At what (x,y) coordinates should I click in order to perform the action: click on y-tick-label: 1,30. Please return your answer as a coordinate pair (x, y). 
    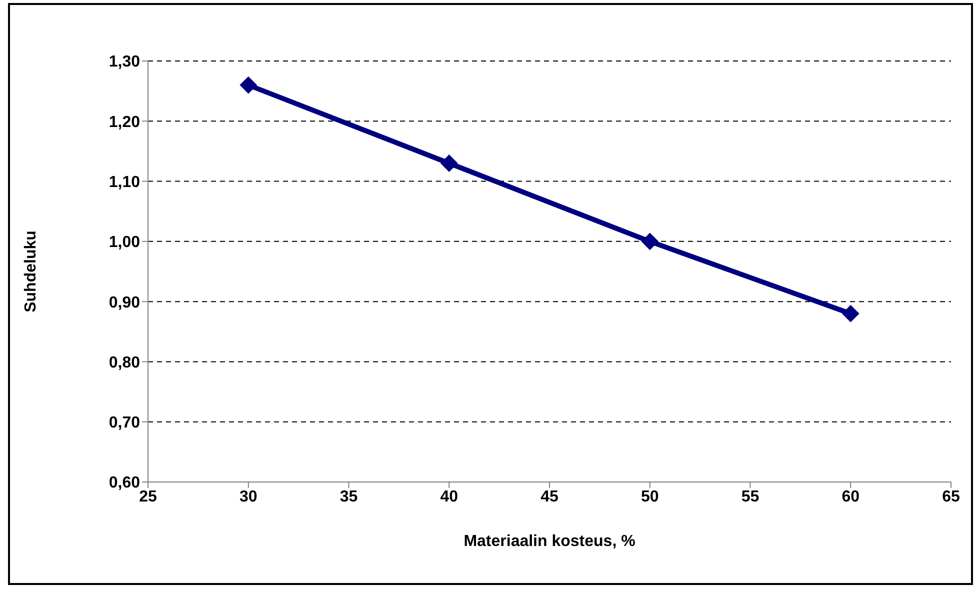
    Looking at the image, I should click on (124, 62).